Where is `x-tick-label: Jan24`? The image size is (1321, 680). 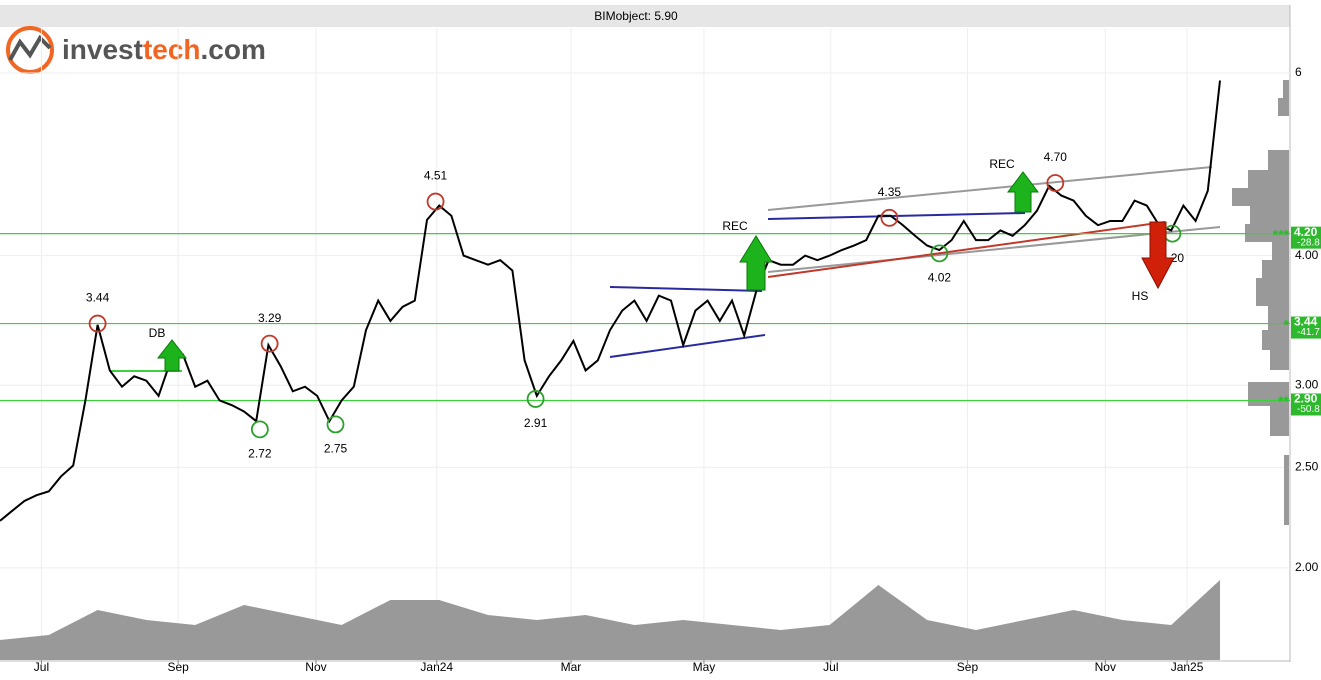
x-tick-label: Jan24 is located at coordinates (436, 667).